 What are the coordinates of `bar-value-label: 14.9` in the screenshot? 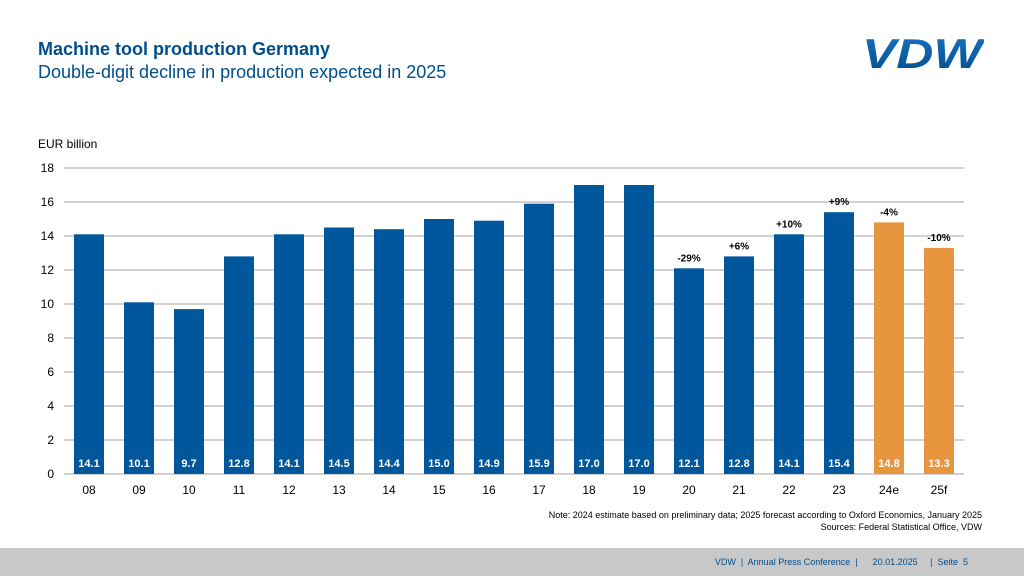 It's located at (488, 464).